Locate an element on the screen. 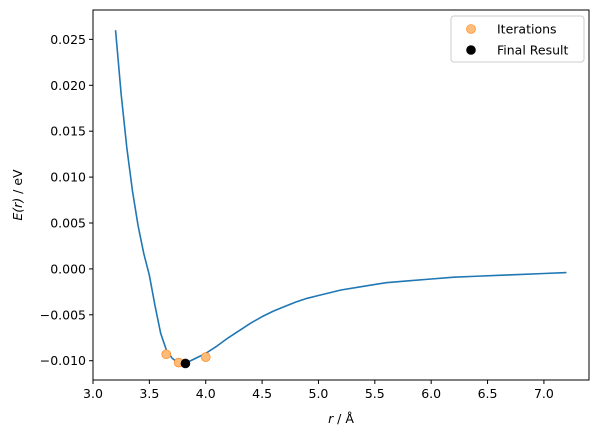  final-result-point is located at coordinates (185, 363).